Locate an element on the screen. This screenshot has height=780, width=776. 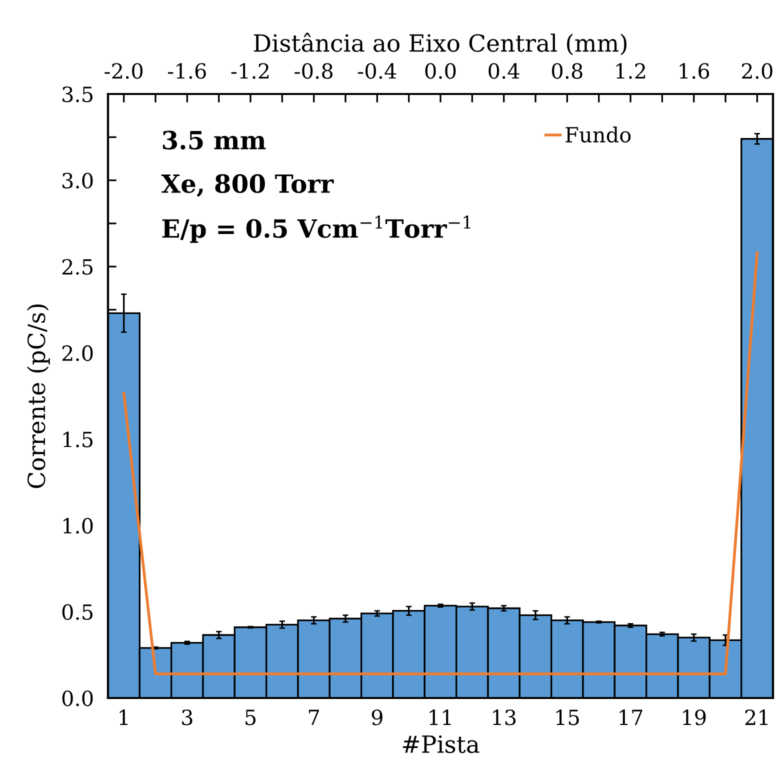
x-tick-label: 21 is located at coordinates (756, 717).